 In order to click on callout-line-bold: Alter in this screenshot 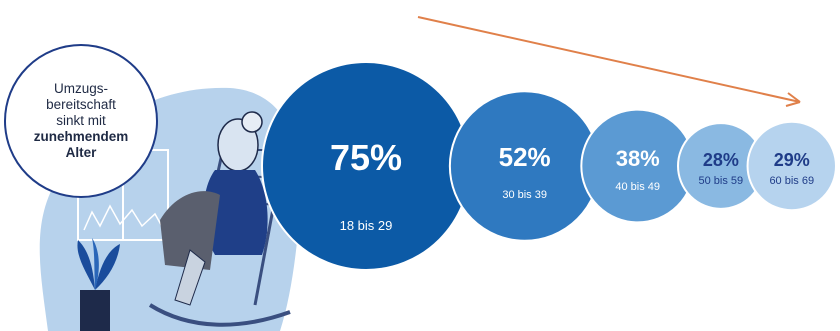, I will do `click(81, 152)`.